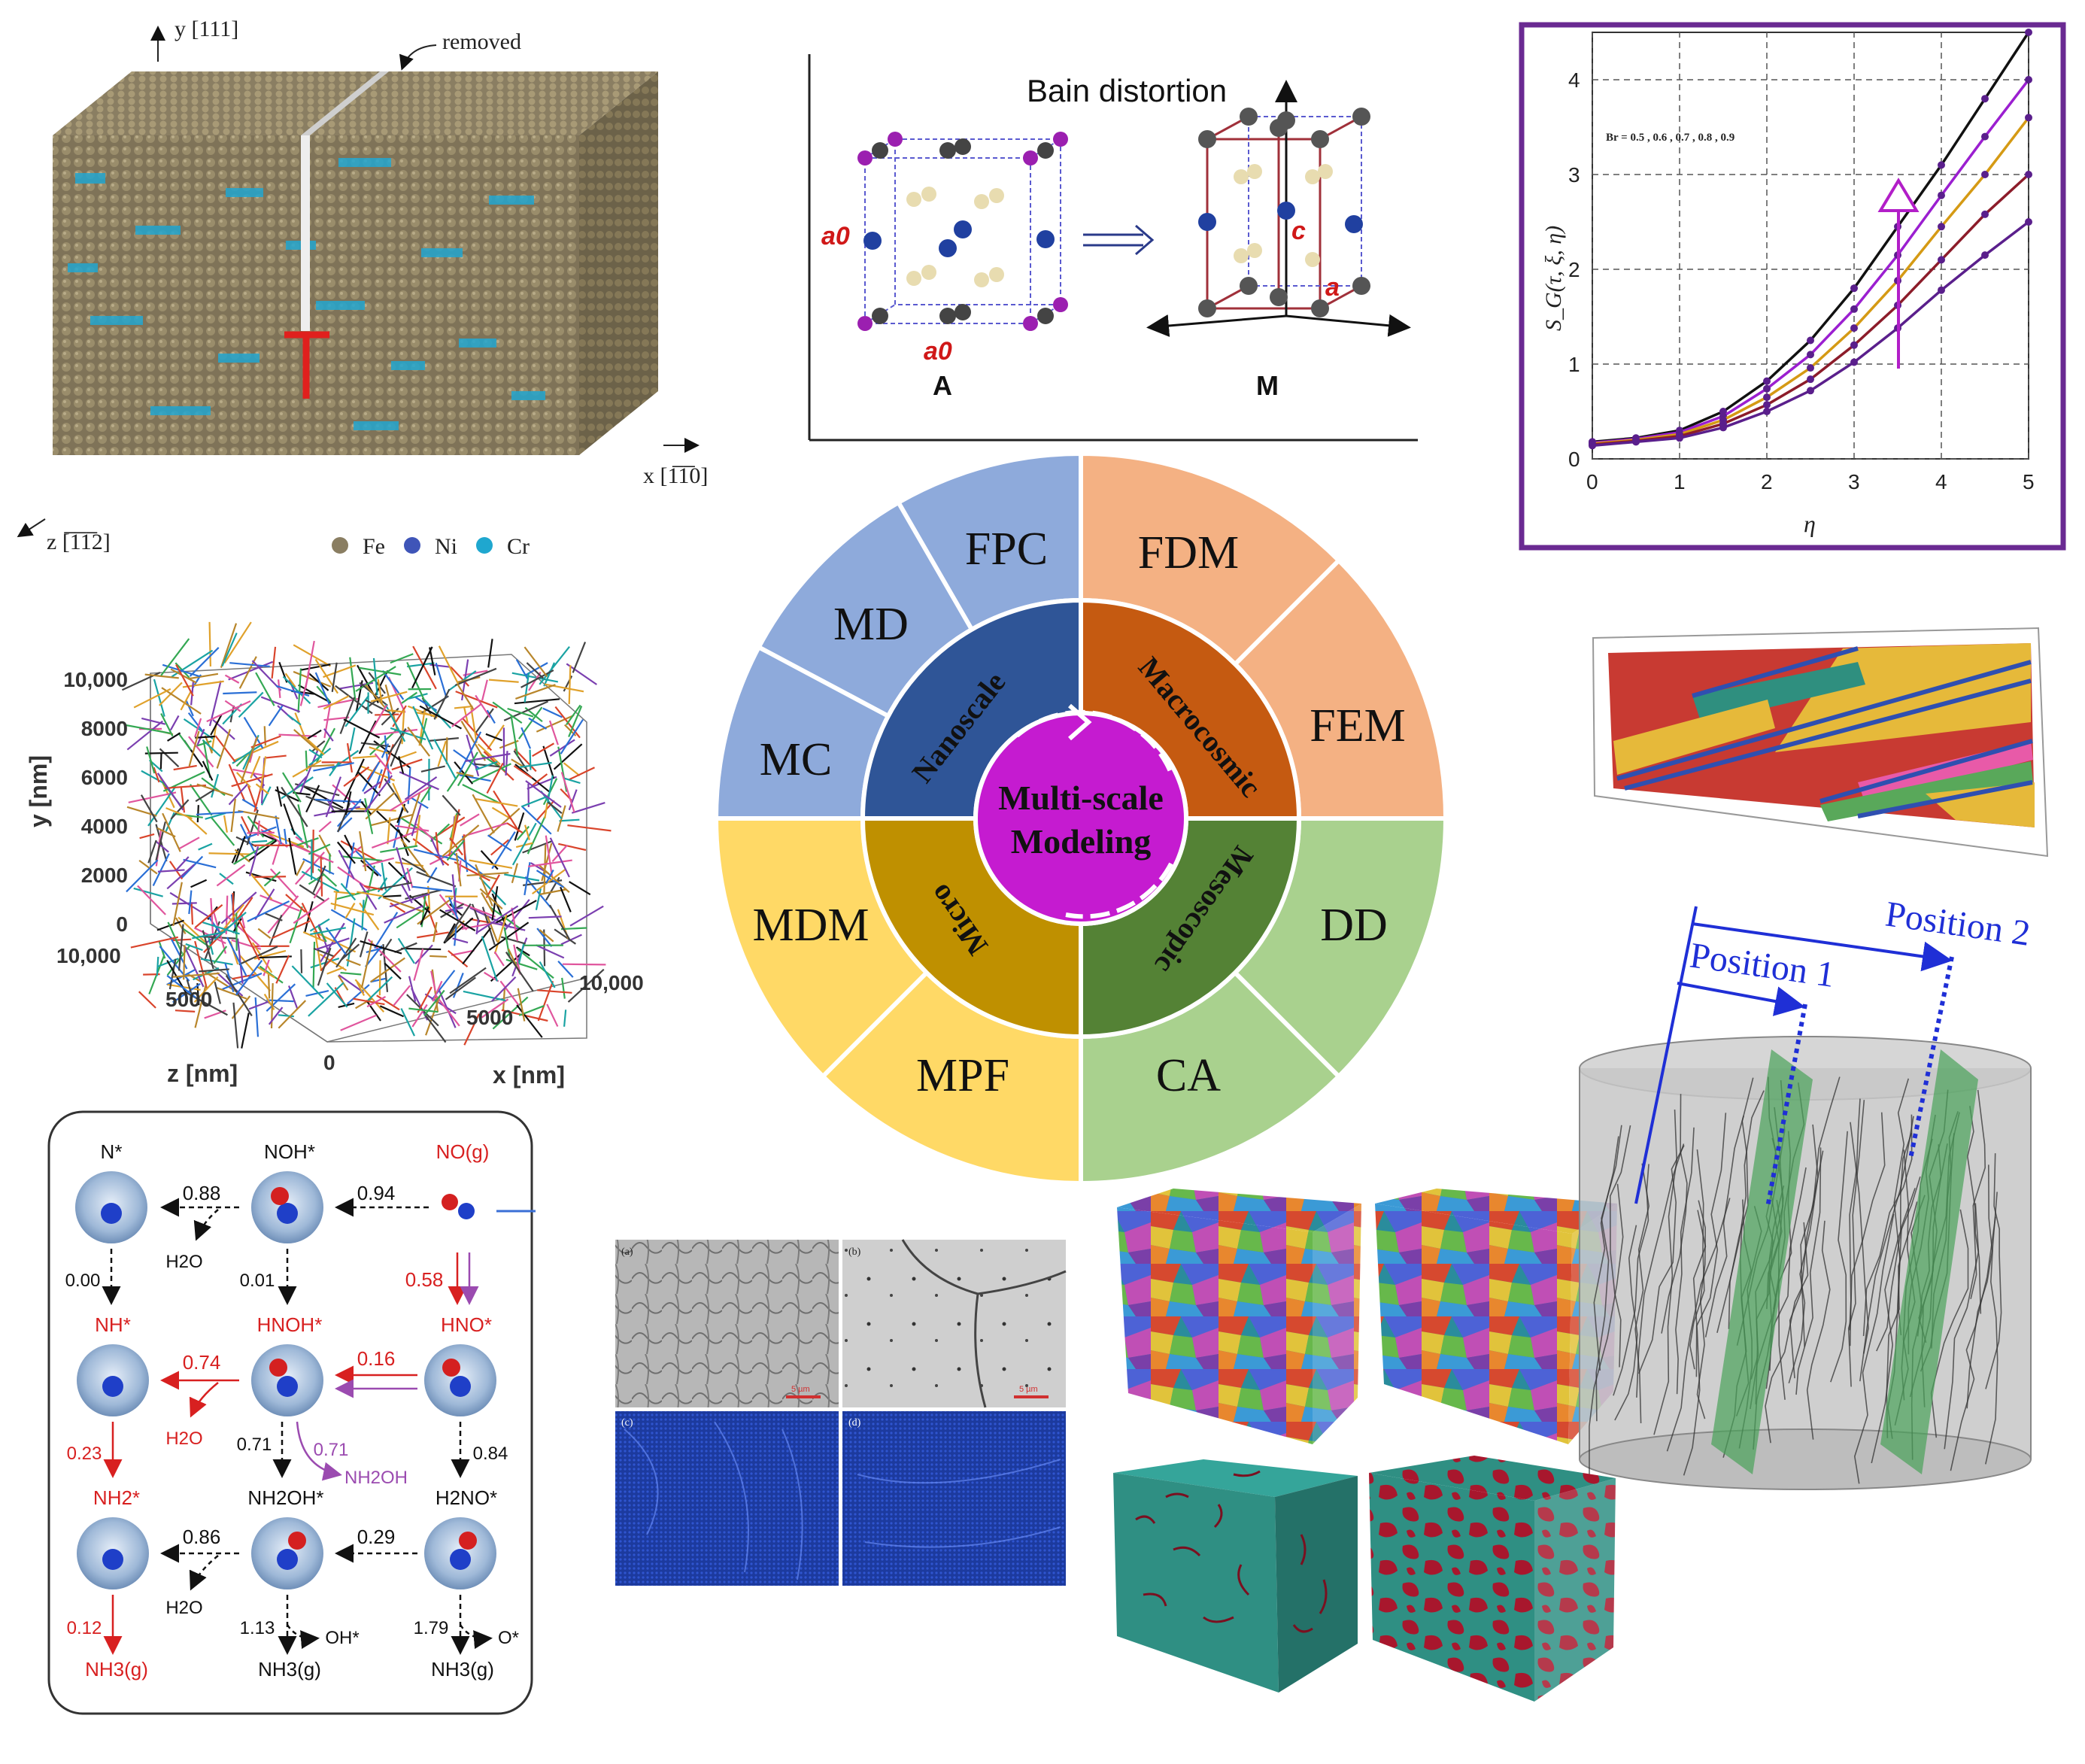  What do you see at coordinates (202, 1362) in the screenshot?
I see `energy-074: 0.74` at bounding box center [202, 1362].